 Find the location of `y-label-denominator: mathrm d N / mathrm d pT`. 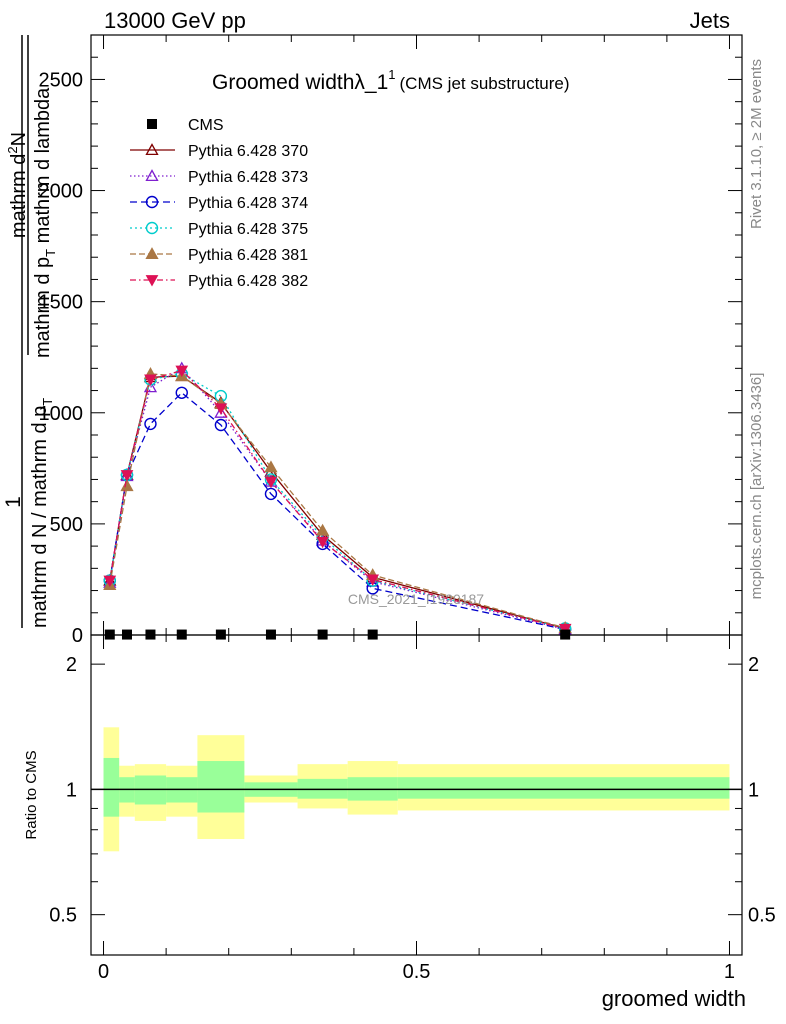

y-label-denominator: mathrm d N / mathrm d pT is located at coordinates (42, 513).